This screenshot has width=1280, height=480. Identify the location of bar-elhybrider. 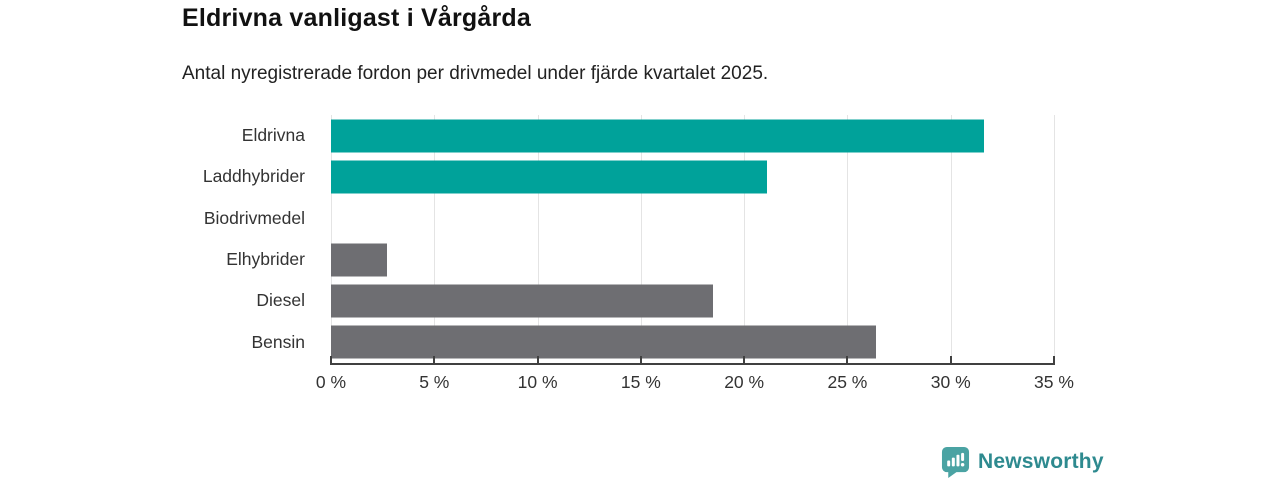
(359, 260).